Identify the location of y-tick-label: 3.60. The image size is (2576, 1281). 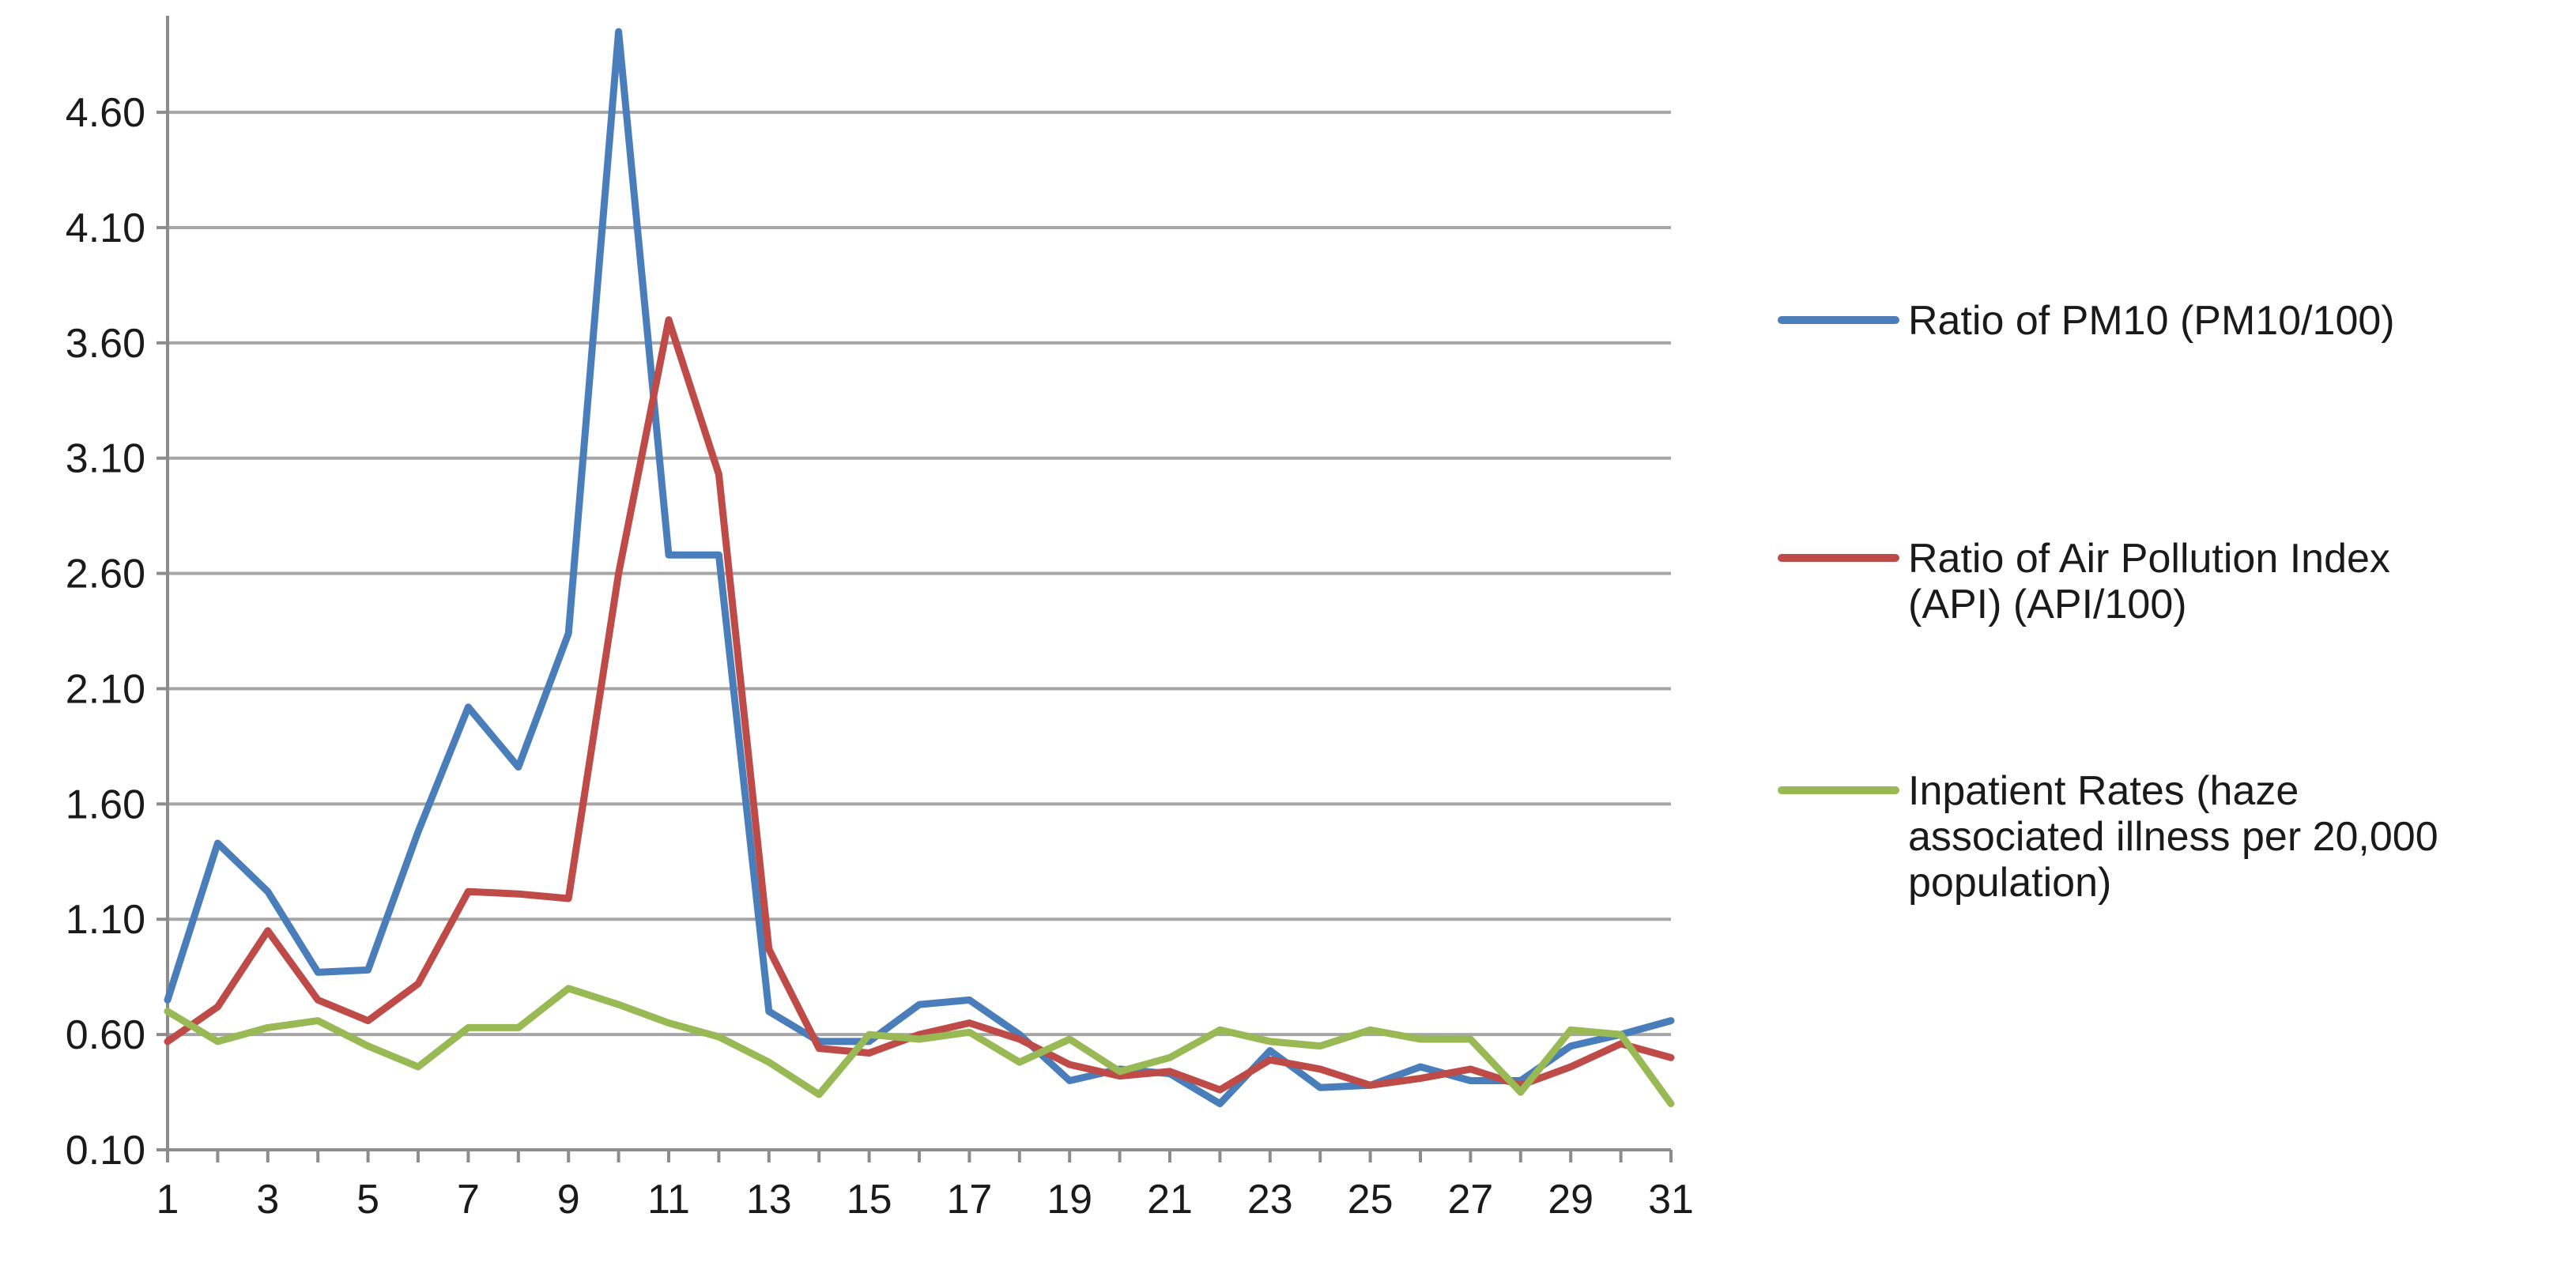
(106, 344).